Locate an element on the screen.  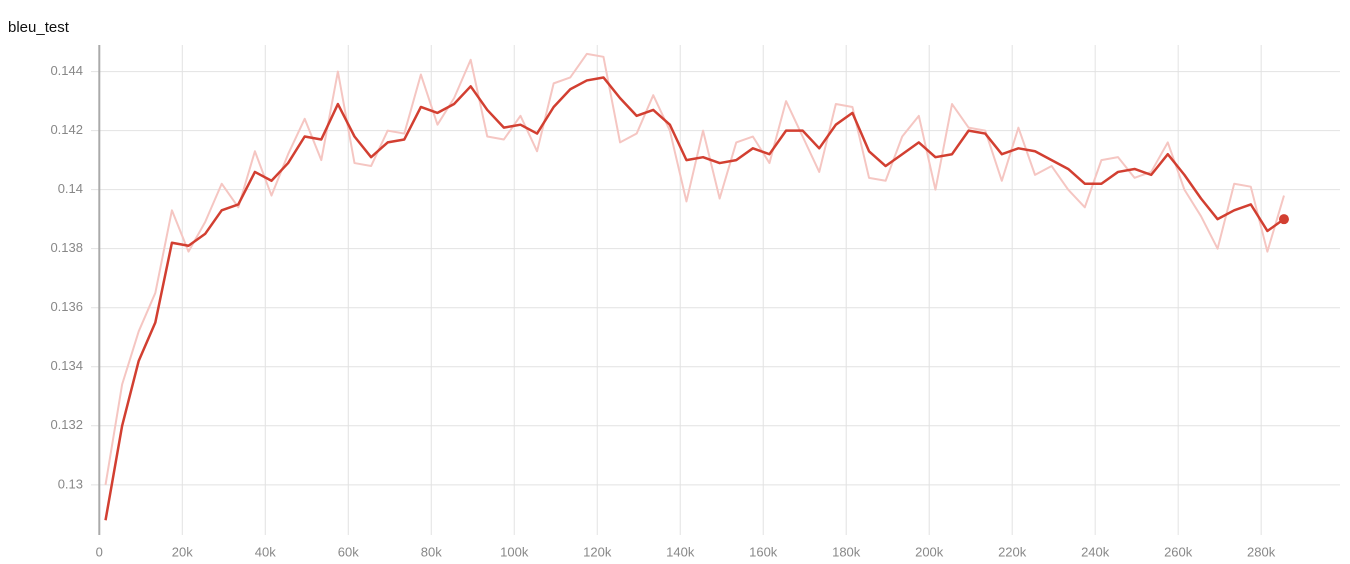
y-tick-label: 0.136 is located at coordinates (66, 306).